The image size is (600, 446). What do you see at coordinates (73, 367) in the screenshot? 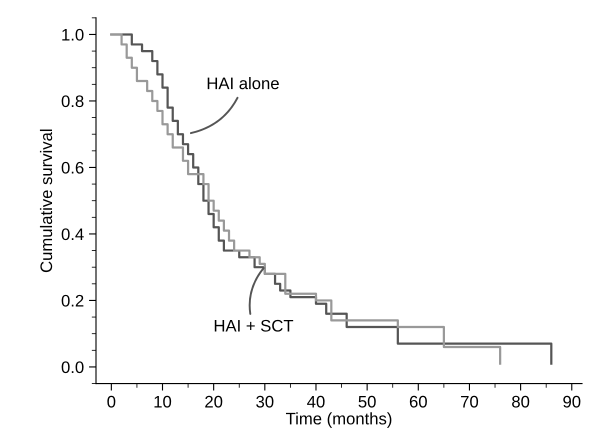
I see `y-tick-label: 0.0` at bounding box center [73, 367].